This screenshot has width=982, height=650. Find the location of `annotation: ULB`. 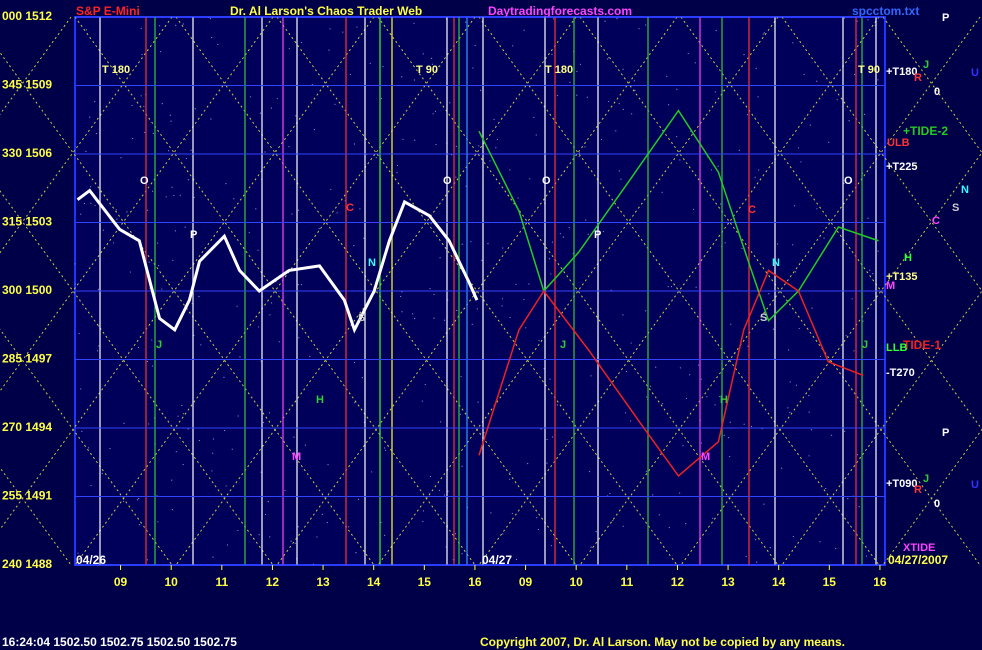

annotation: ULB is located at coordinates (898, 143).